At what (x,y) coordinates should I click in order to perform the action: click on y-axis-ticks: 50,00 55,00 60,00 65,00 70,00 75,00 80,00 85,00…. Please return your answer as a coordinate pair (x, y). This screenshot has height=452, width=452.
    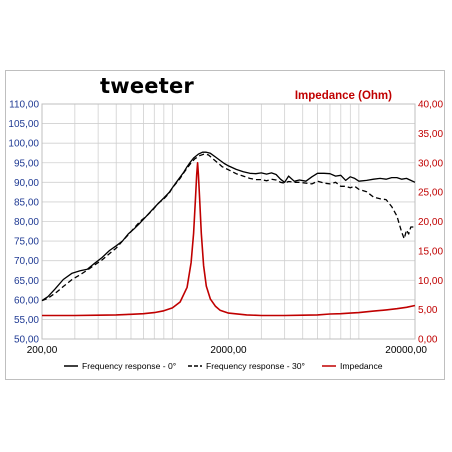
    Looking at the image, I should click on (23, 223).